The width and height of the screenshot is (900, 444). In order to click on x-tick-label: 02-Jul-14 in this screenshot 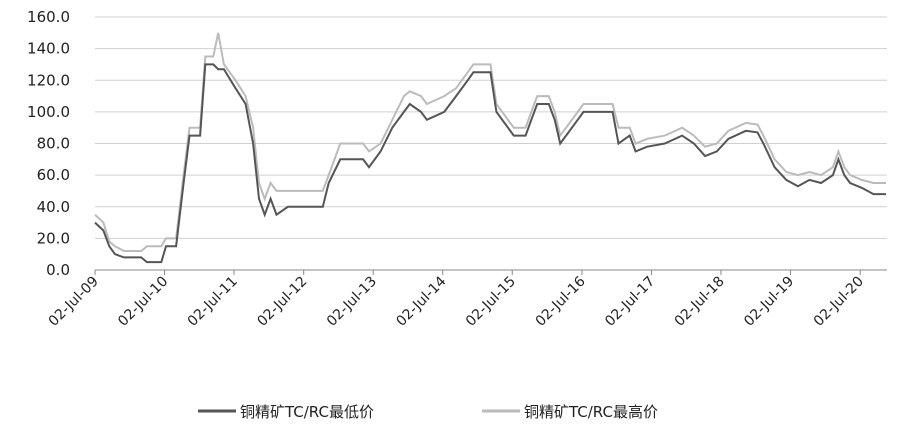, I will do `click(421, 301)`.